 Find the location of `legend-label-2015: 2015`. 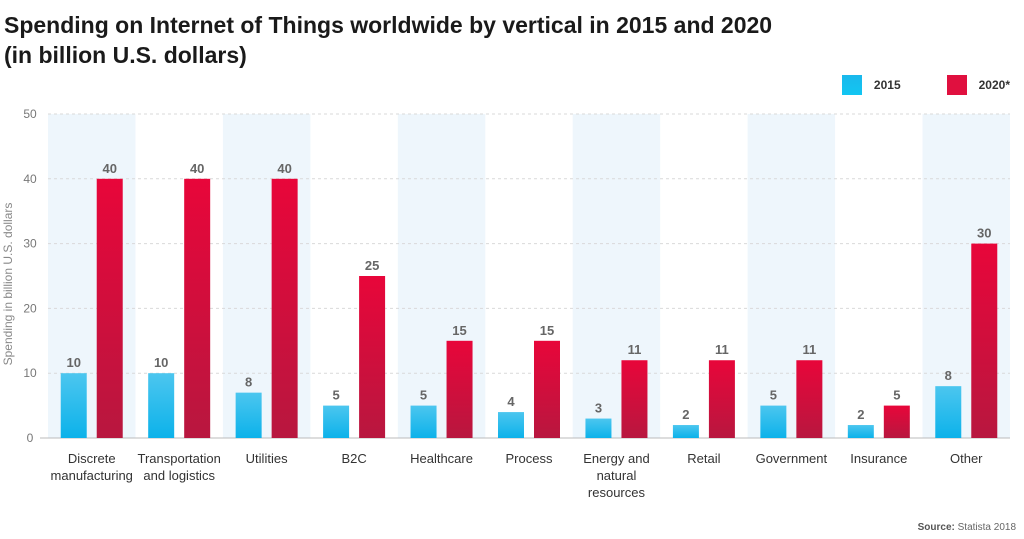

legend-label-2015: 2015 is located at coordinates (887, 85).